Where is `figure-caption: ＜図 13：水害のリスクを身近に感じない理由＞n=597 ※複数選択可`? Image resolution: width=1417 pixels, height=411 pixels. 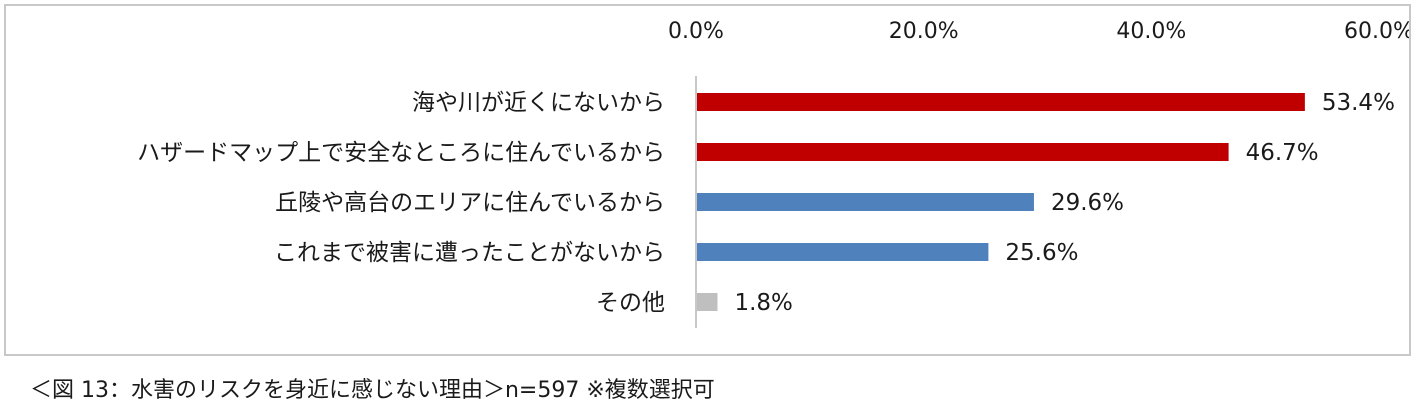
figure-caption: ＜図 13：水害のリスクを身近に感じない理由＞n=597 ※複数選択可 is located at coordinates (372, 390).